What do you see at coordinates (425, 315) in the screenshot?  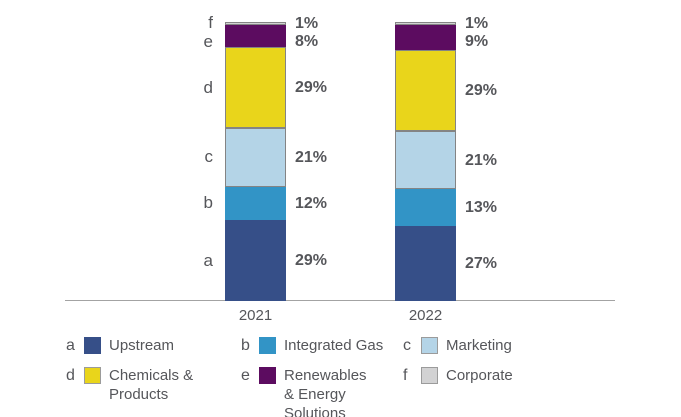 I see `x-tick-2022: 2022` at bounding box center [425, 315].